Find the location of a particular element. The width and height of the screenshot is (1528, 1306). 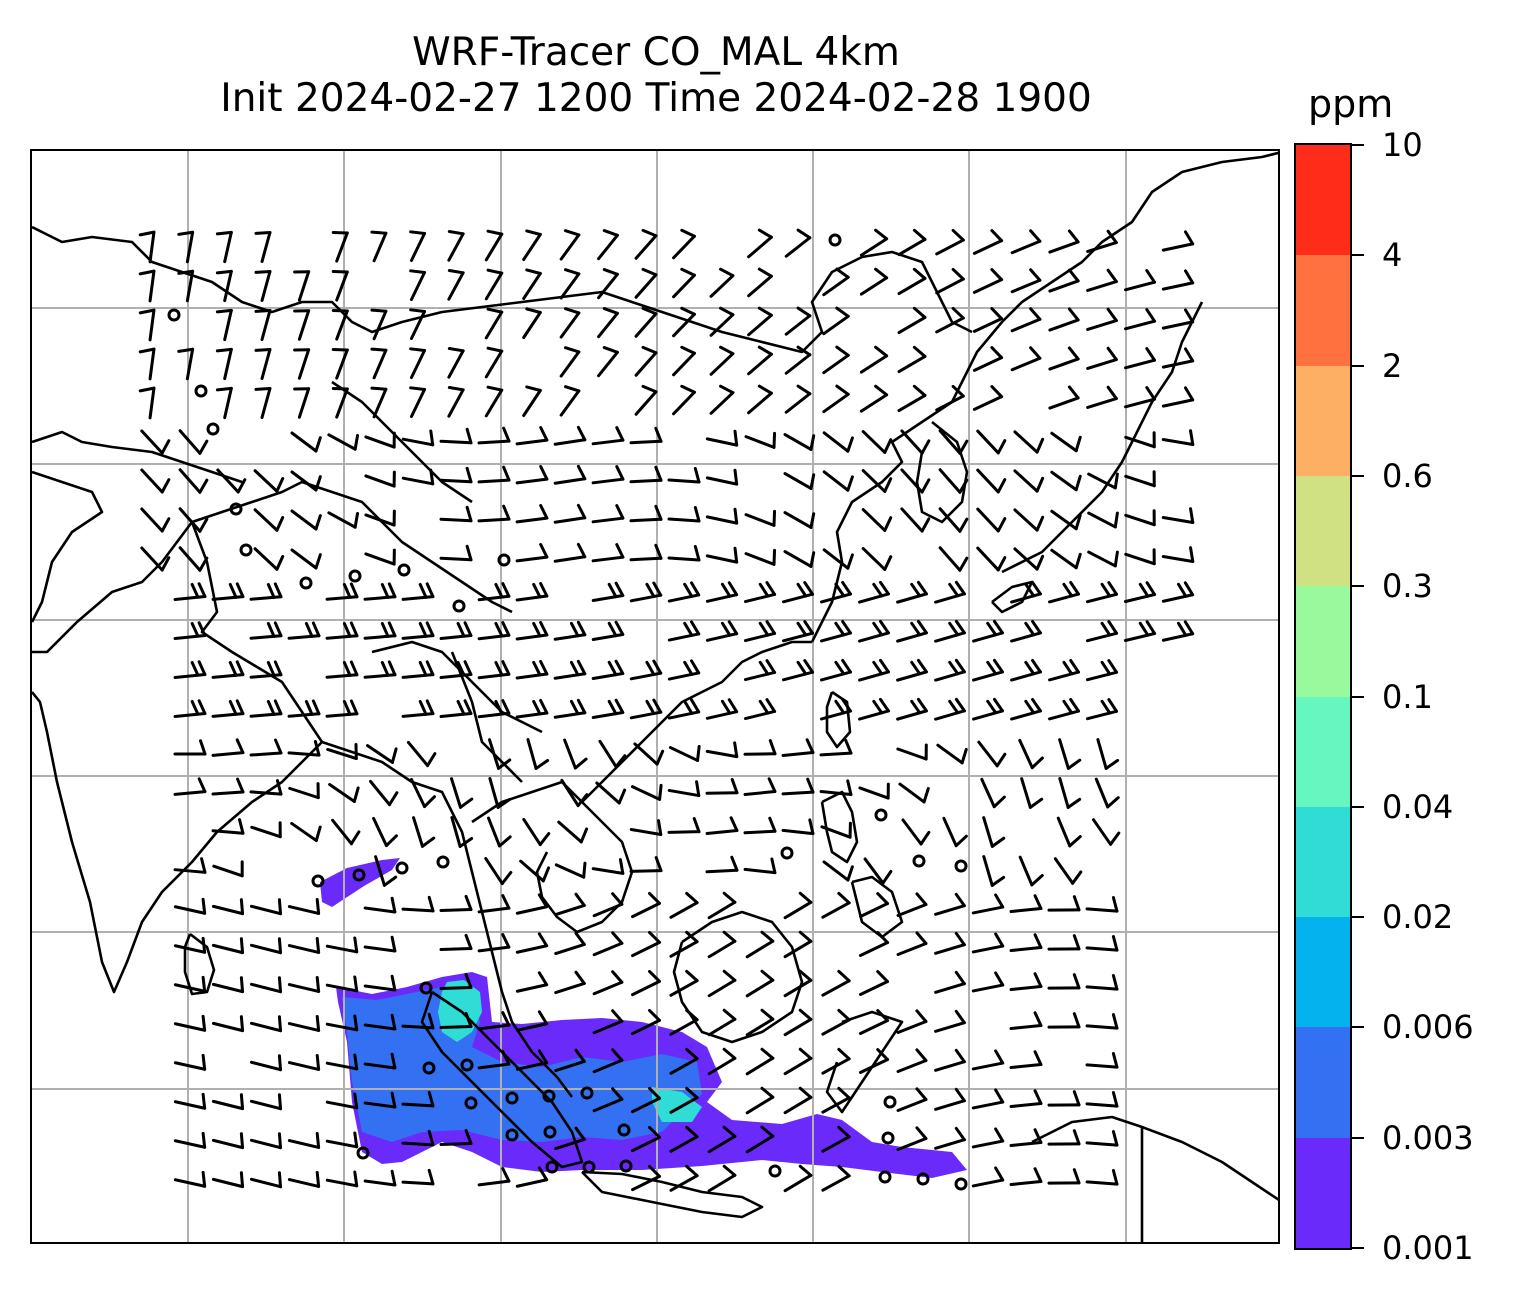

border-central-asia is located at coordinates (137, 457).